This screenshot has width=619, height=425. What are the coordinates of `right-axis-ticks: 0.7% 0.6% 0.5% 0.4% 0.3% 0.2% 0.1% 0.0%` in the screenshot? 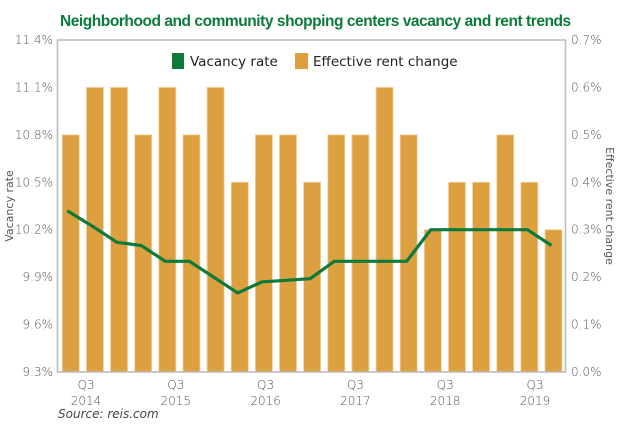 It's located at (586, 206).